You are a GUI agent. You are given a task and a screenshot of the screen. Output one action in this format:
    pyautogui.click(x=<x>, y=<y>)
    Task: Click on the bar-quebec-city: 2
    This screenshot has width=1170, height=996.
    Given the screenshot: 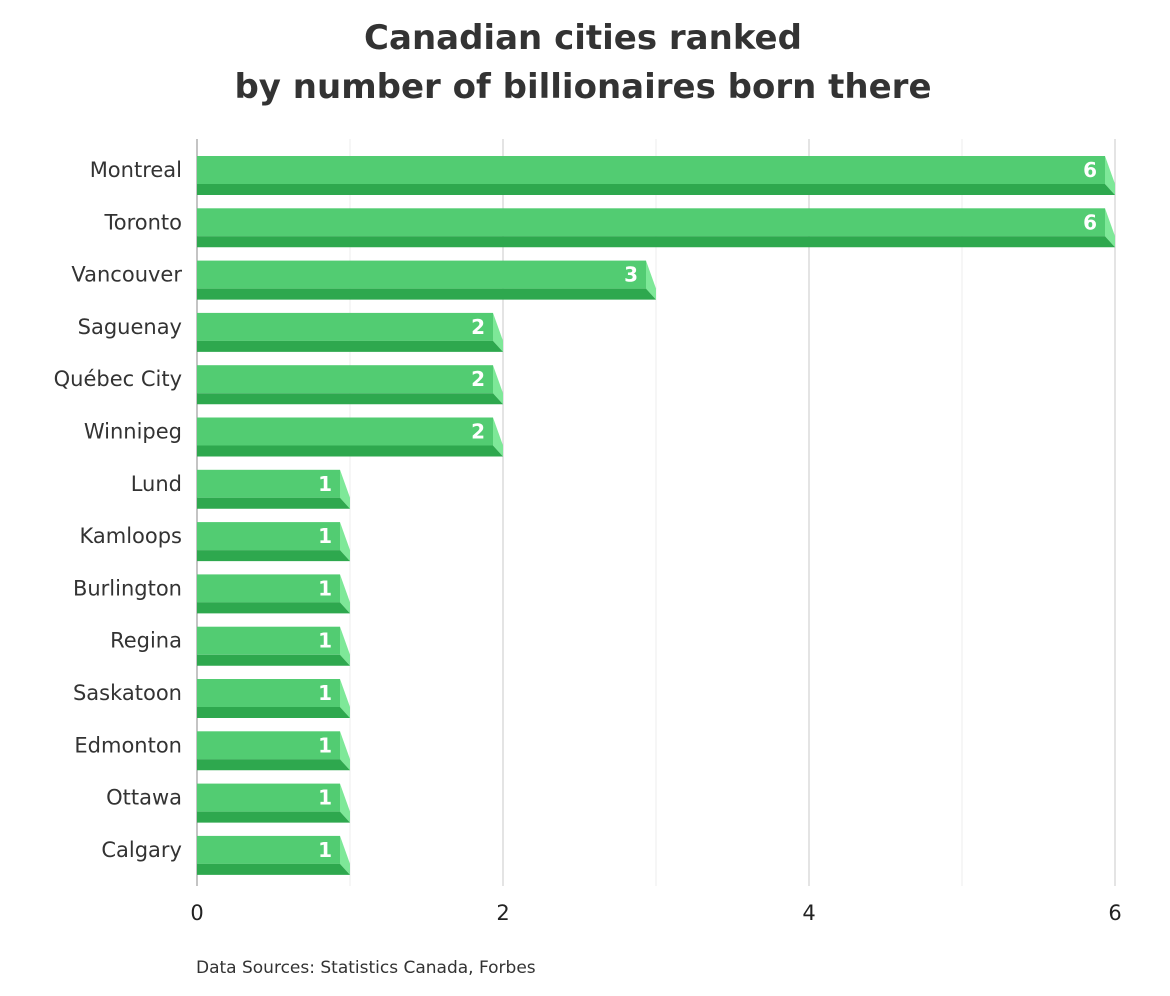 What is the action you would take?
    pyautogui.click(x=350, y=385)
    